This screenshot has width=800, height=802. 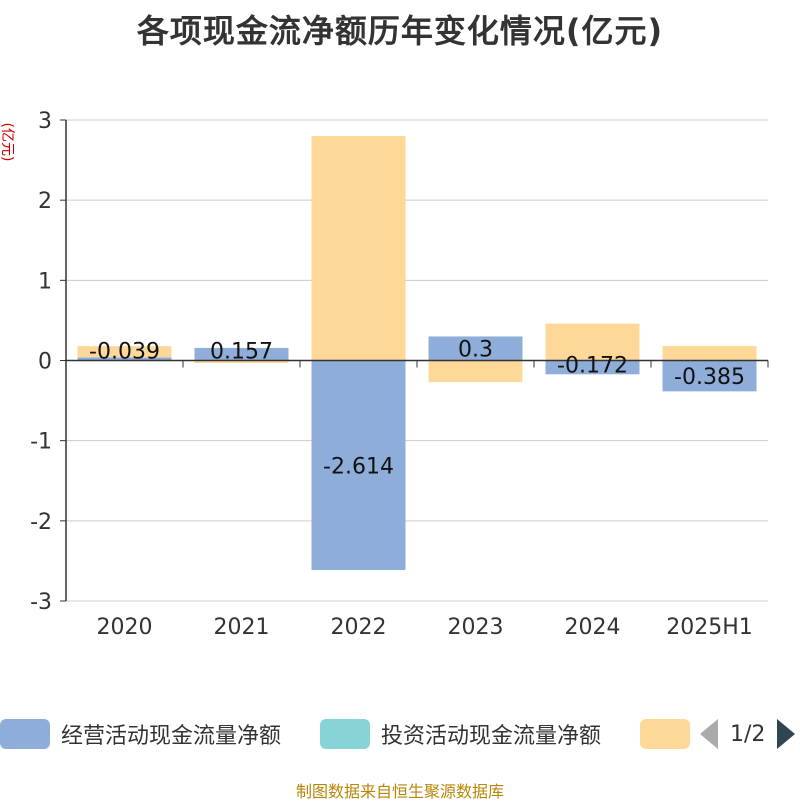 What do you see at coordinates (25, 734) in the screenshot?
I see `legend-swatch-operating` at bounding box center [25, 734].